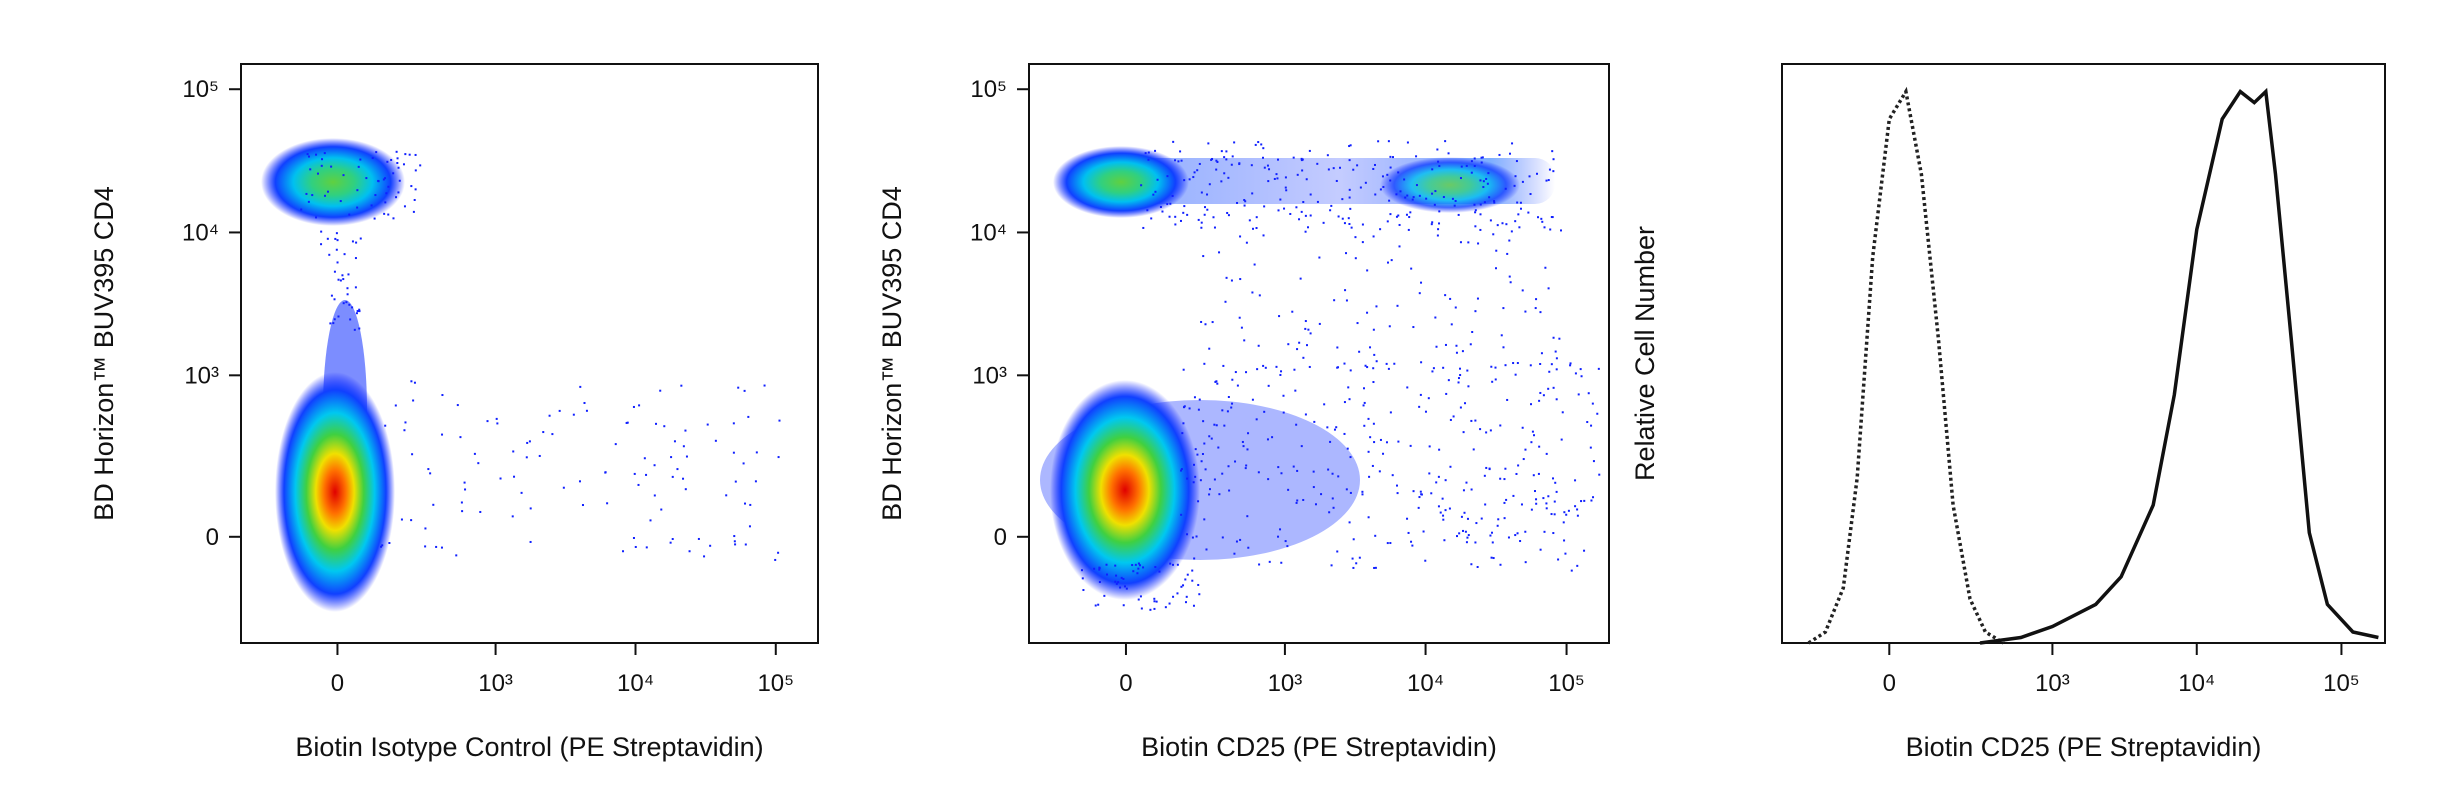 This screenshot has width=2461, height=797. Describe the element at coordinates (1319, 747) in the screenshot. I see `x-axis-label: Biotin CD25 (PE Streptavidin)` at that location.